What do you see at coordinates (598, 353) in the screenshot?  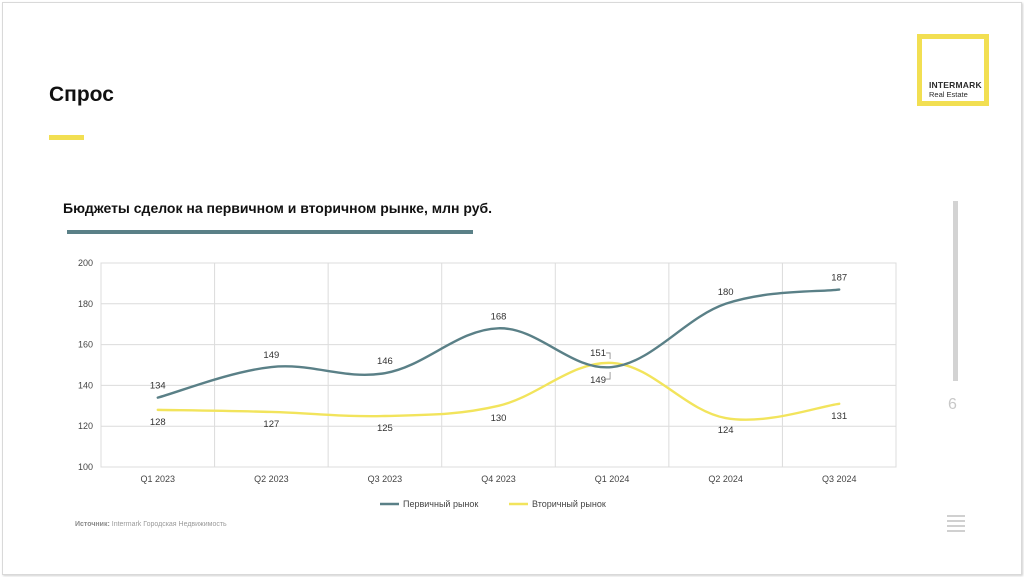 I see `data-label-secondary: 151` at bounding box center [598, 353].